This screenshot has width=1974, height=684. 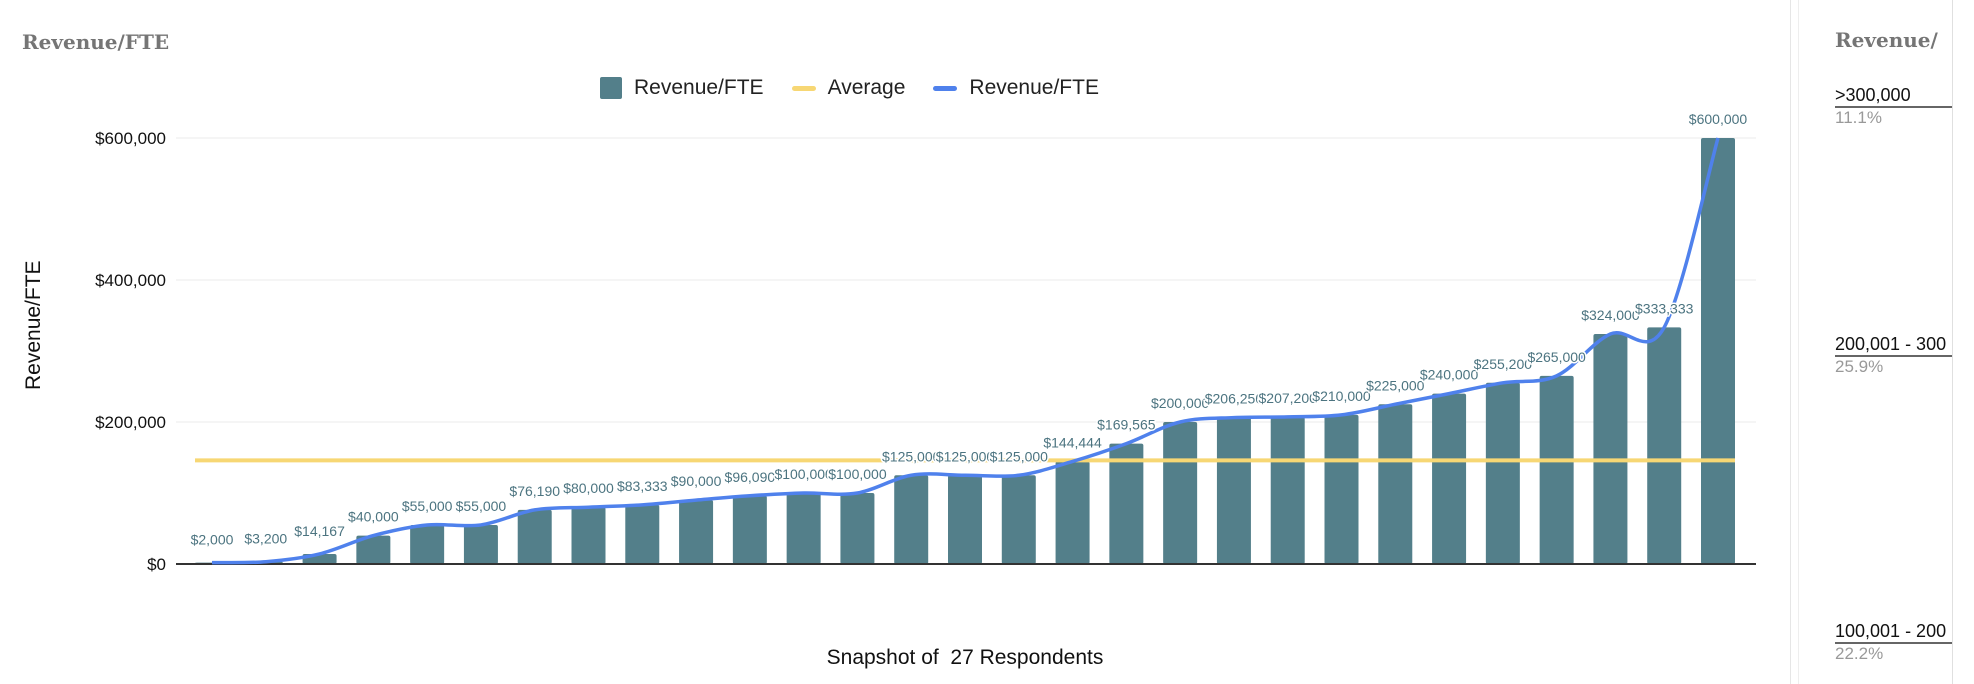 What do you see at coordinates (1859, 366) in the screenshot?
I see `bucket-percent: 25.9%` at bounding box center [1859, 366].